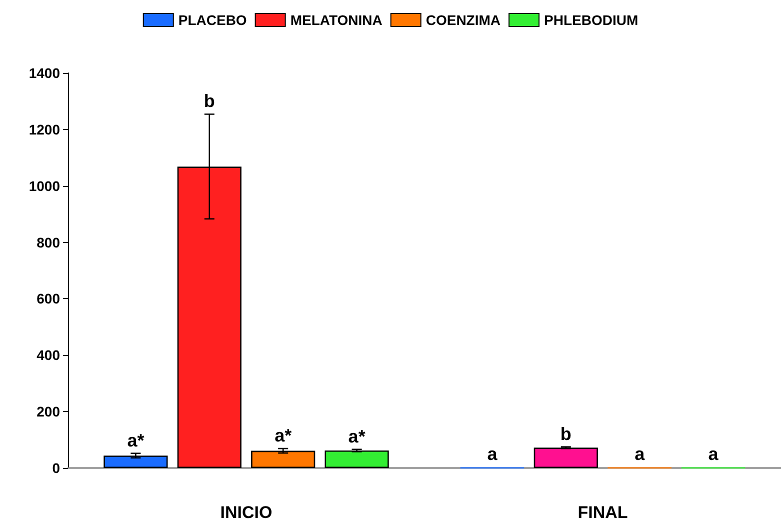 The width and height of the screenshot is (781, 522). Describe the element at coordinates (336, 20) in the screenshot. I see `legend-label: MELATONINA` at that location.